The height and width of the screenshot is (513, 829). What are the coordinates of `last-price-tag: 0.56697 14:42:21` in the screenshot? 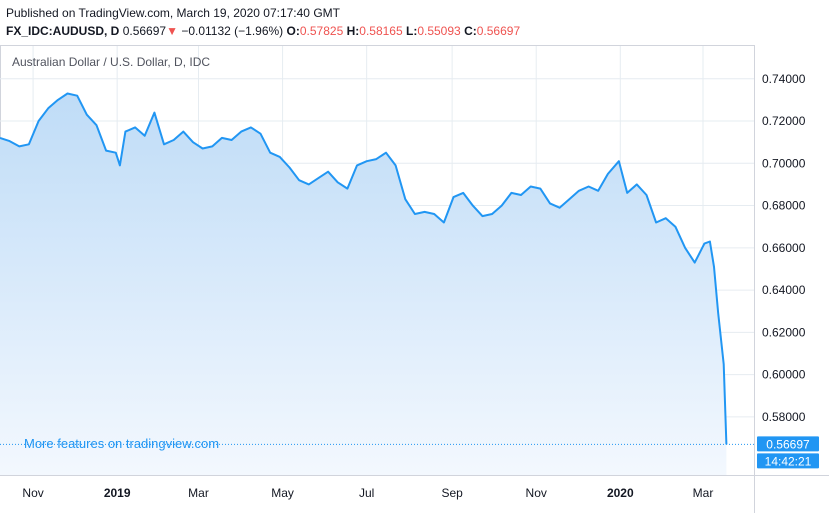 It's located at (788, 452).